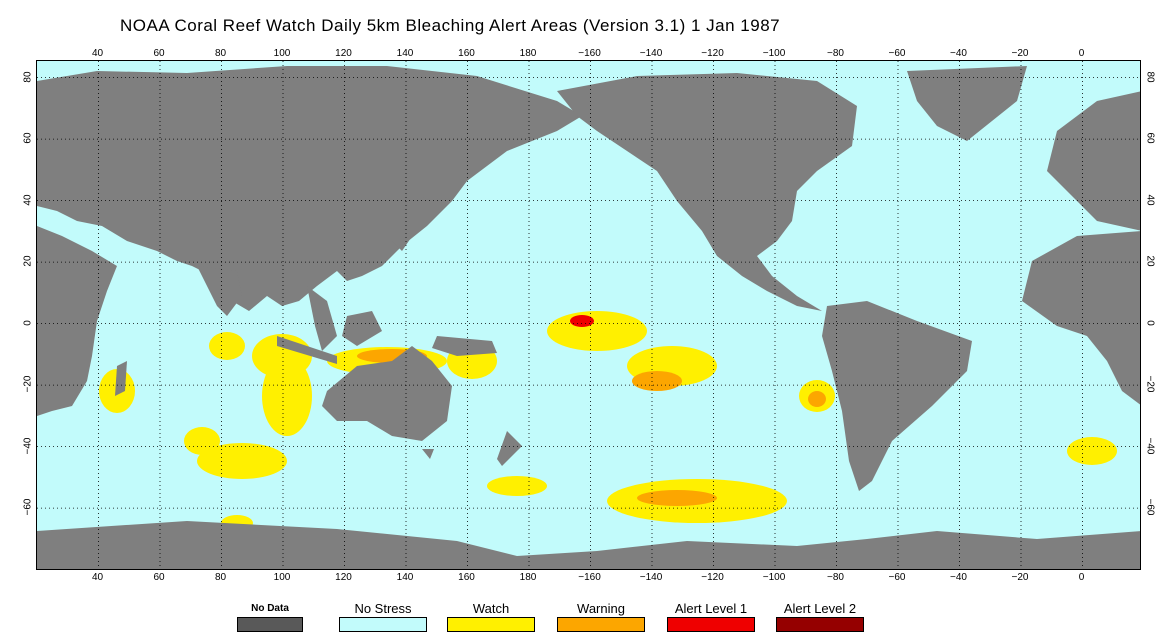  What do you see at coordinates (712, 577) in the screenshot?
I see `lon-tick-bottom: −120` at bounding box center [712, 577].